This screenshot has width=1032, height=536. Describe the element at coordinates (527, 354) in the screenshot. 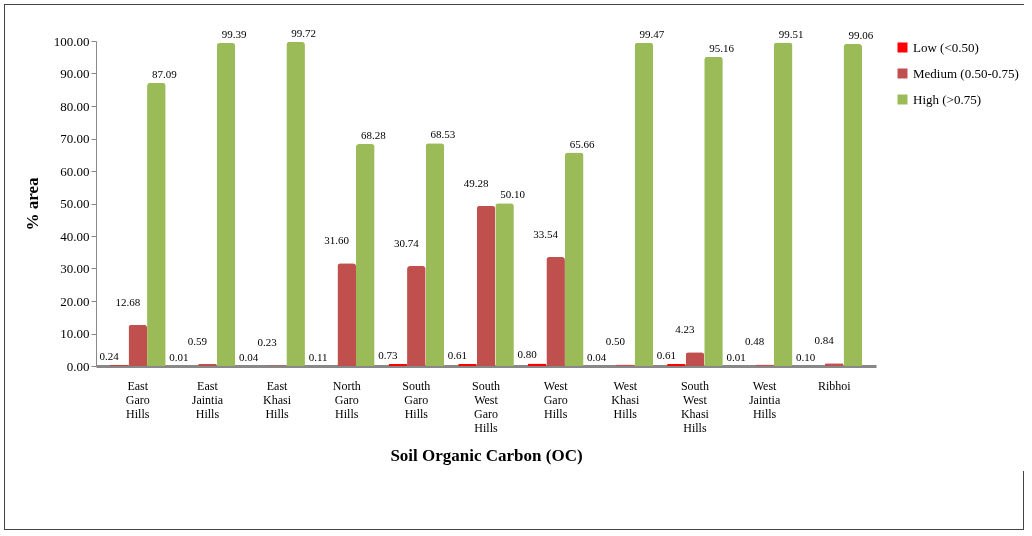

I see `data-label: 0.80` at that location.